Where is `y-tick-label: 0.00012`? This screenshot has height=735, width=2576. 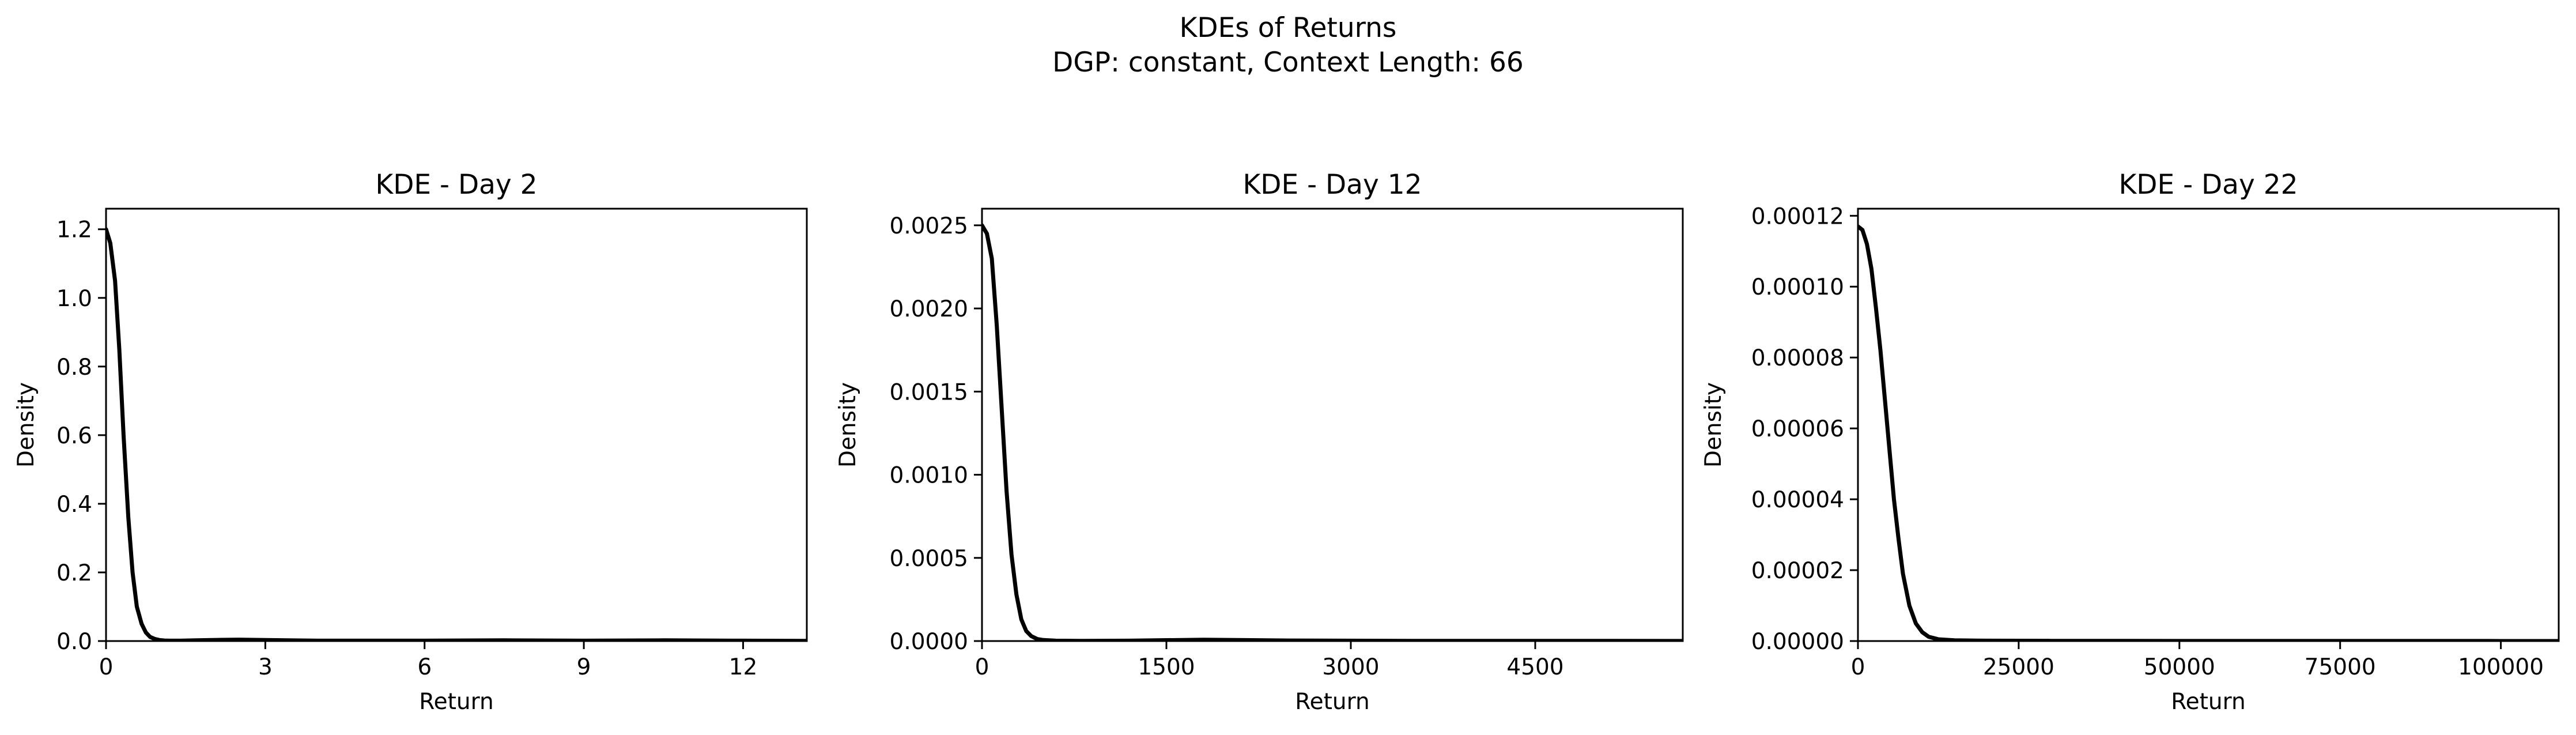 y-tick-label: 0.00012 is located at coordinates (1797, 216).